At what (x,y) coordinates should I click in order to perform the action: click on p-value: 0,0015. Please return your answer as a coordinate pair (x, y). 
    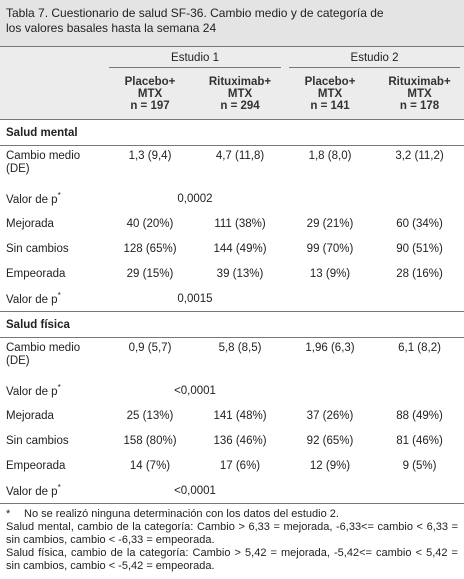
    Looking at the image, I should click on (195, 299).